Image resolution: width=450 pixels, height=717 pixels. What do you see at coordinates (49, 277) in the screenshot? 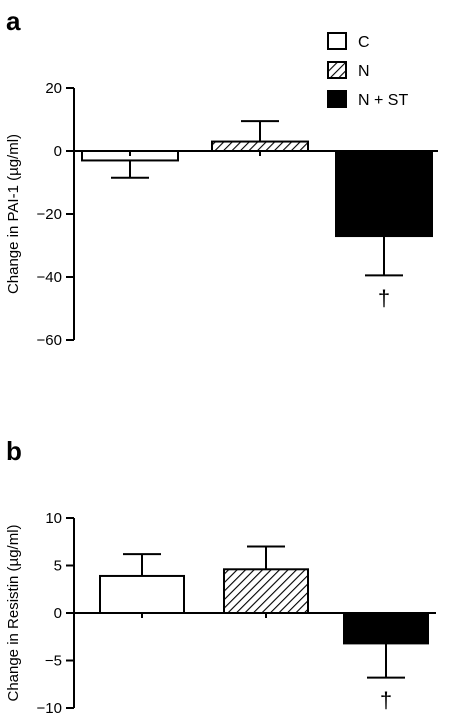
I see `y-tick-label: −40` at bounding box center [49, 277].